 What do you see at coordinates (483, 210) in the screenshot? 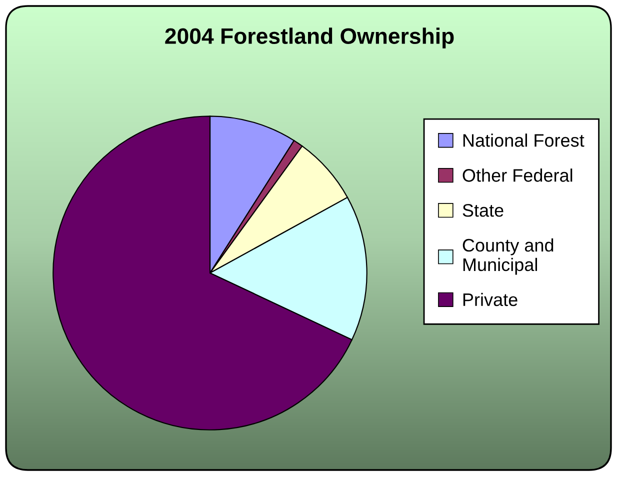
I see `legend-label: State` at bounding box center [483, 210].